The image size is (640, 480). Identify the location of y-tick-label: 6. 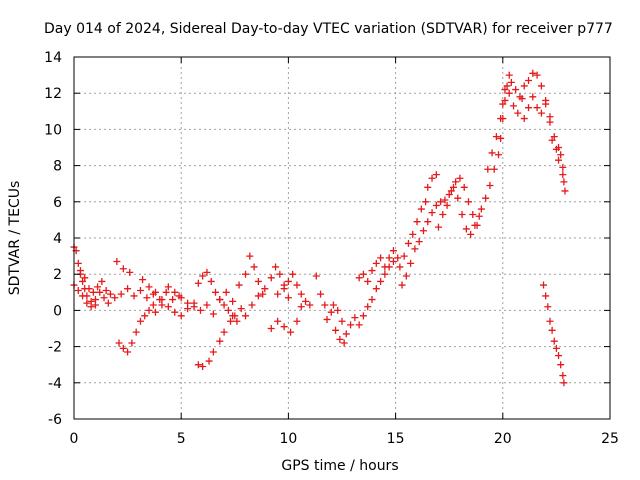
(57, 203).